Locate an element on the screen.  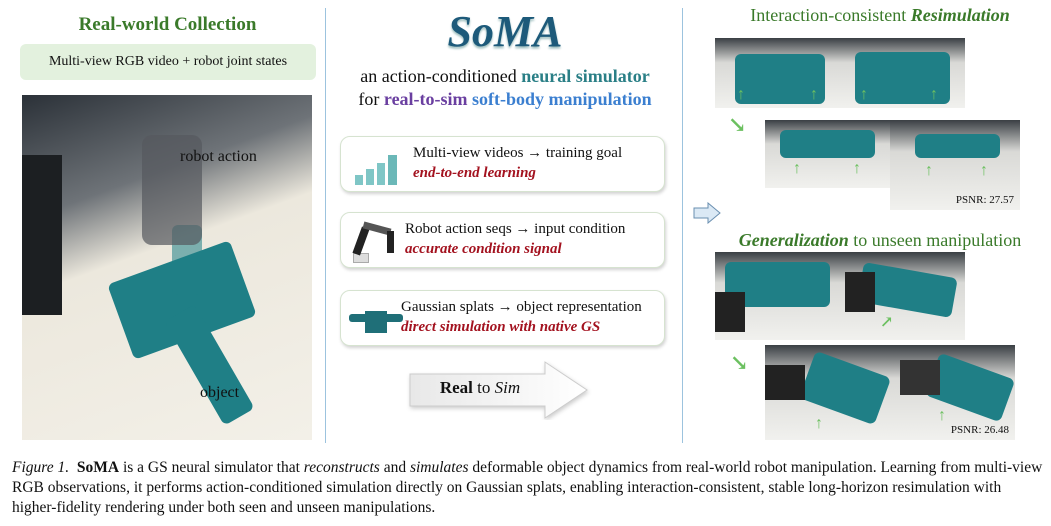
real-to-sim-arrow is located at coordinates (498, 390).